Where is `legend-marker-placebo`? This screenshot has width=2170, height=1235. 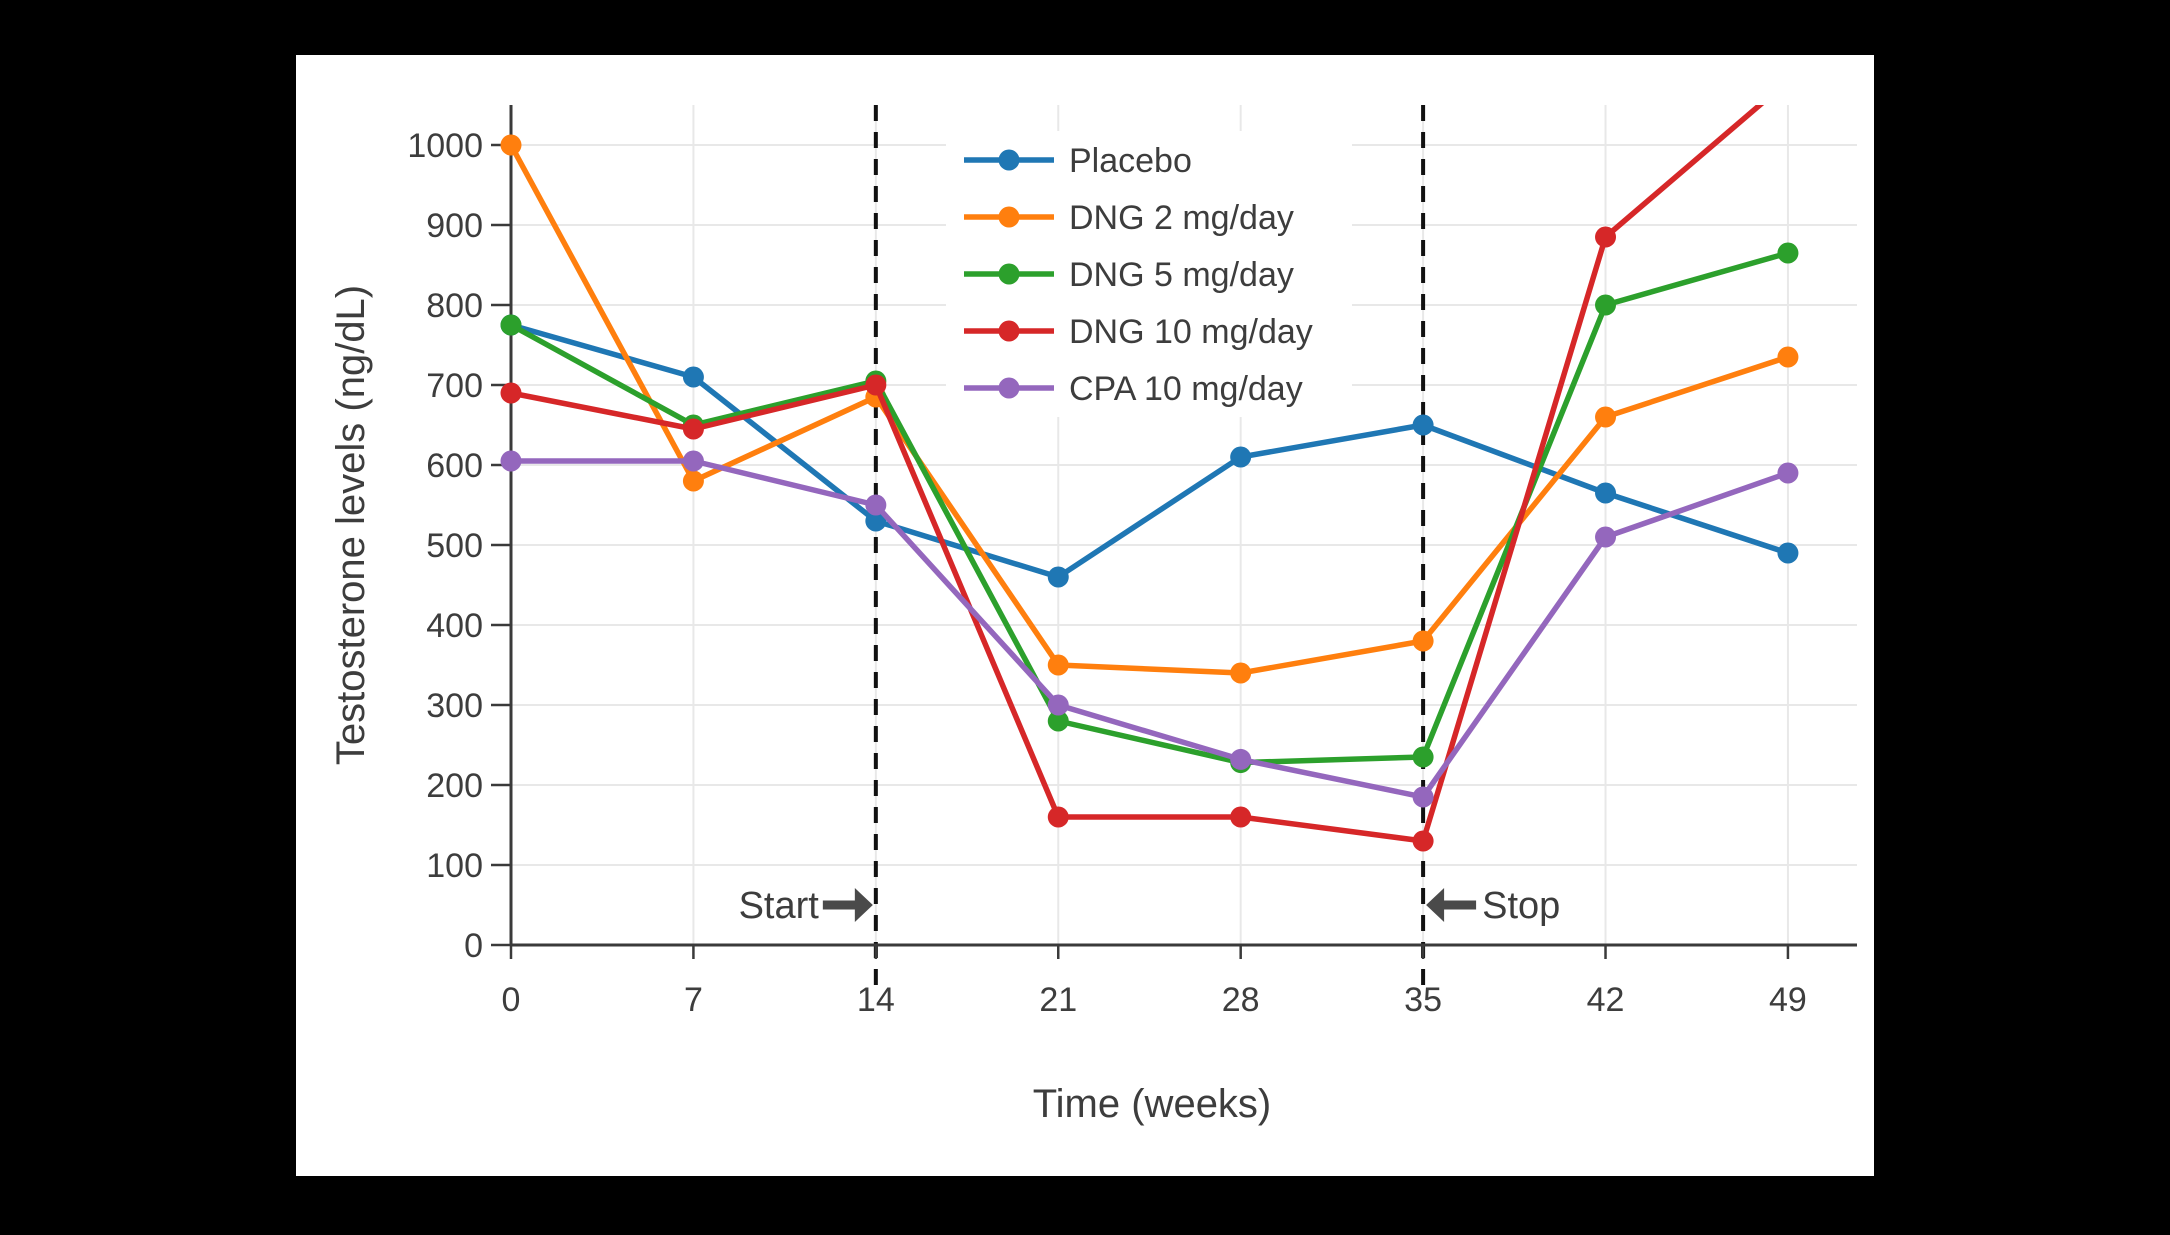
legend-marker-placebo is located at coordinates (1009, 160).